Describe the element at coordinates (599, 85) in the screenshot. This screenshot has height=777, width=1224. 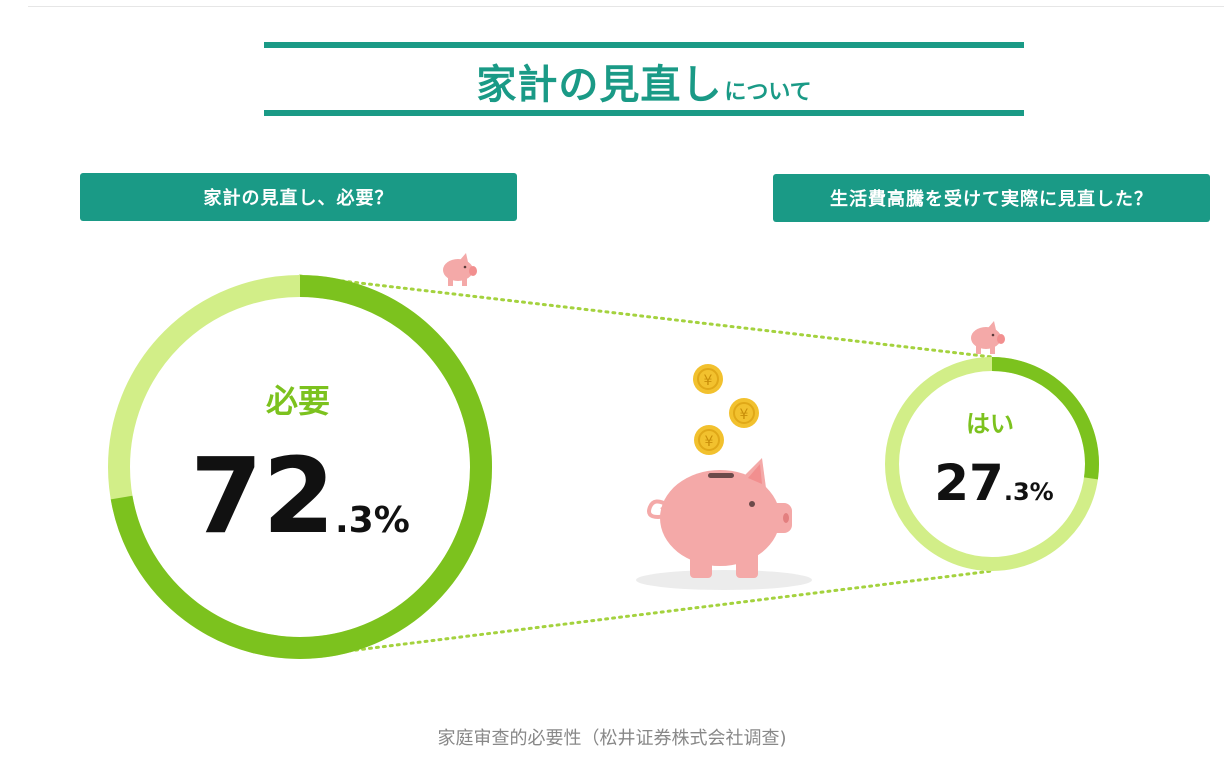
I see `title-main: 家計の見直し` at that location.